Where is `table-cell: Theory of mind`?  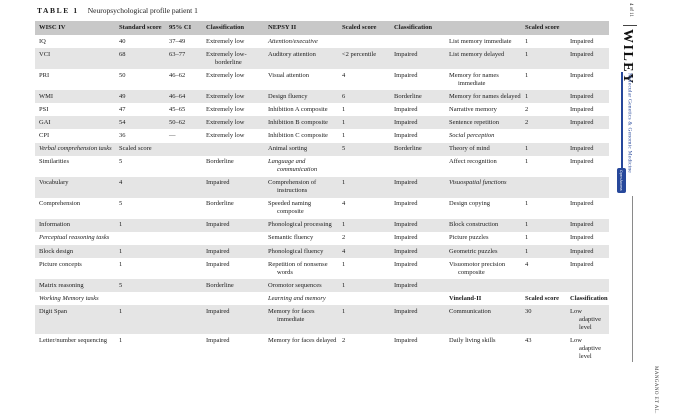 table-cell: Theory of mind is located at coordinates (487, 149).